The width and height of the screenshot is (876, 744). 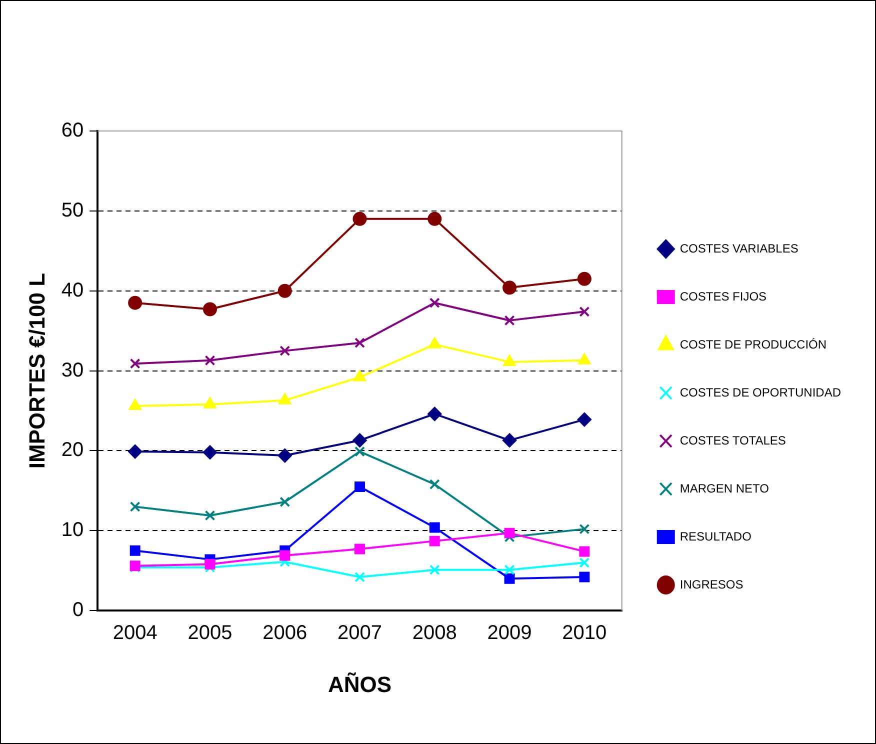 What do you see at coordinates (739, 248) in the screenshot?
I see `legend-label: COSTES VARIABLES` at bounding box center [739, 248].